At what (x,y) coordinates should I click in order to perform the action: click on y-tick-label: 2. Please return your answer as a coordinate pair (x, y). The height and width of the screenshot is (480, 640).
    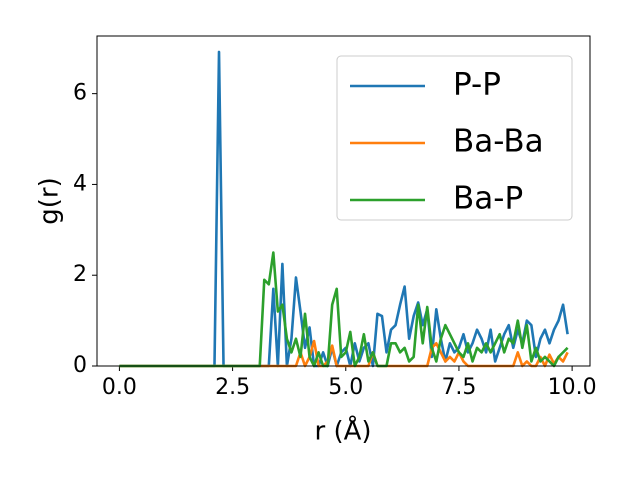
    Looking at the image, I should click on (80, 274).